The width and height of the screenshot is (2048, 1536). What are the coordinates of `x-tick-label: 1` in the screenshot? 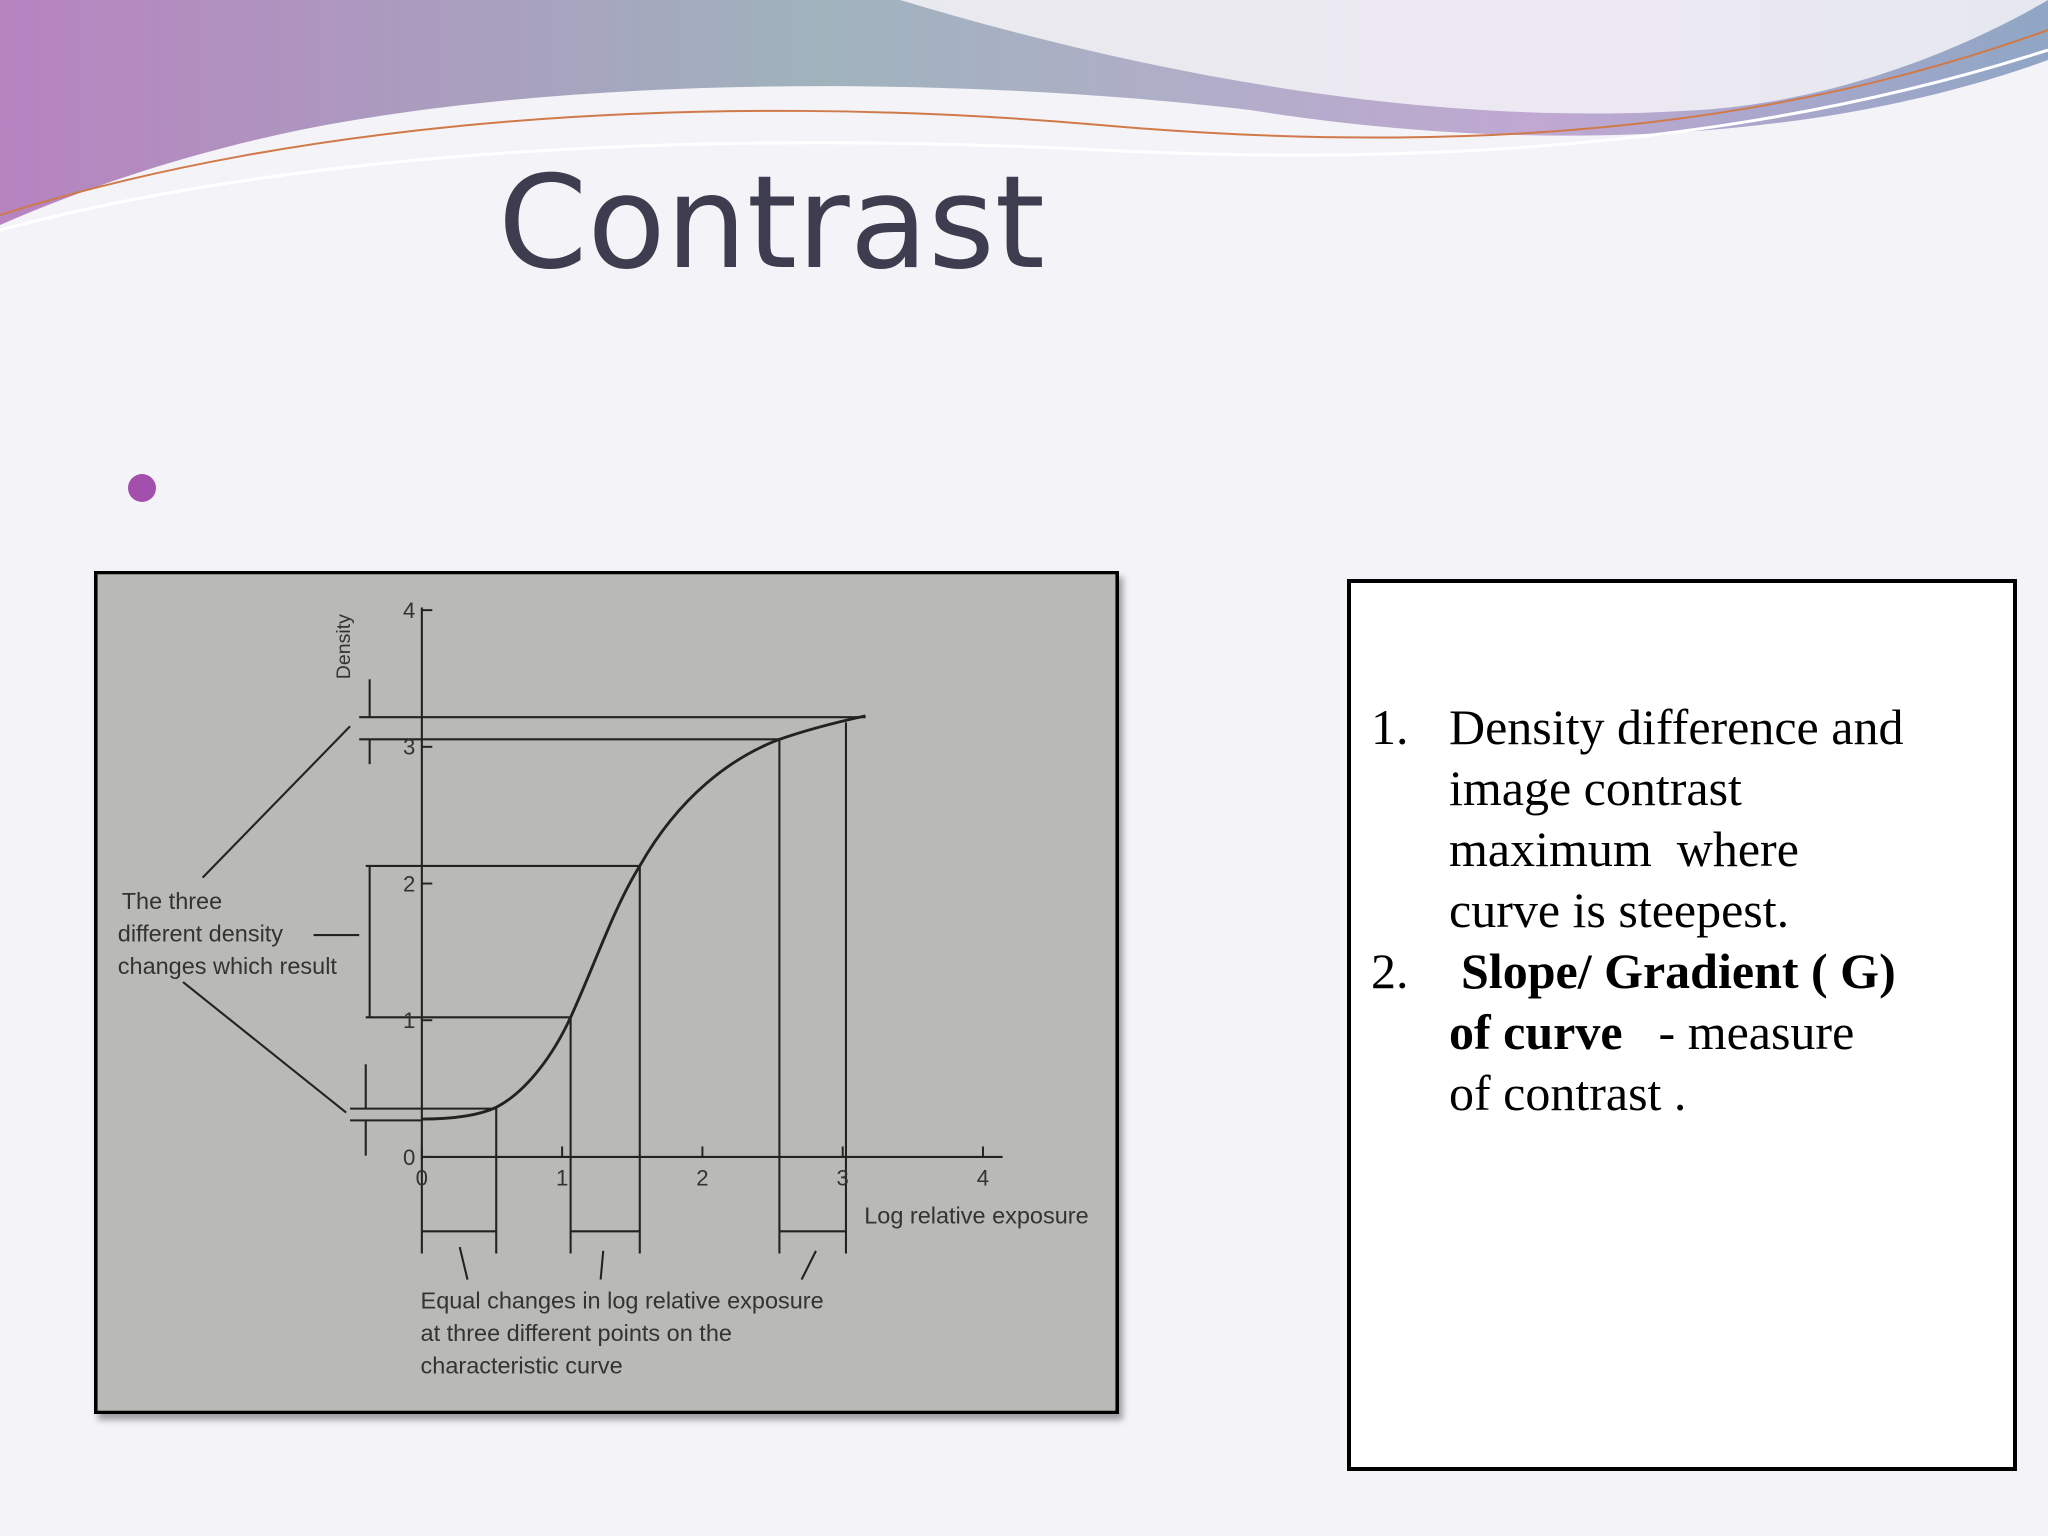 It's located at (562, 1178).